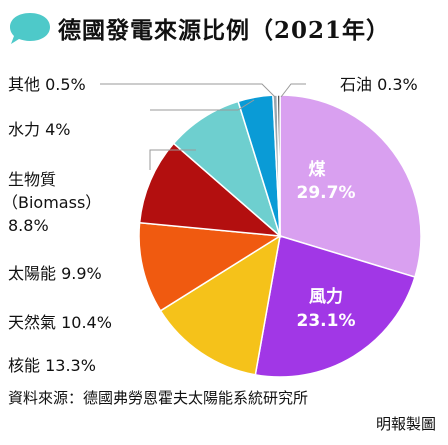  Describe the element at coordinates (28, 225) in the screenshot. I see `label-bio-value: 8.8%` at that location.